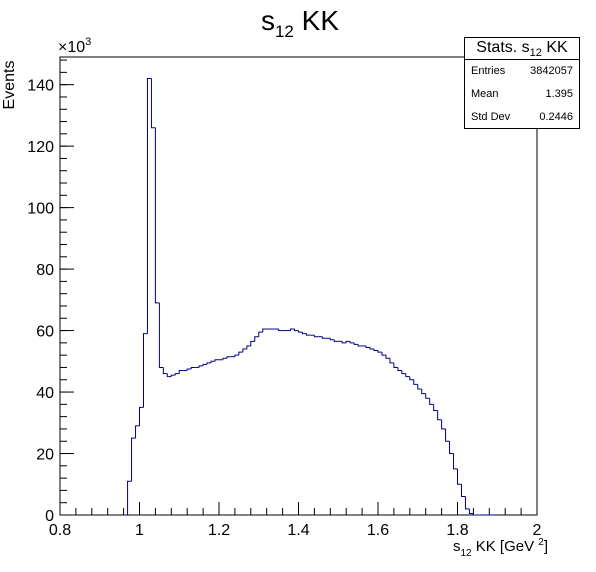 The height and width of the screenshot is (572, 596). What do you see at coordinates (503, 47) in the screenshot?
I see `stats-title-main: Stats. s` at bounding box center [503, 47].